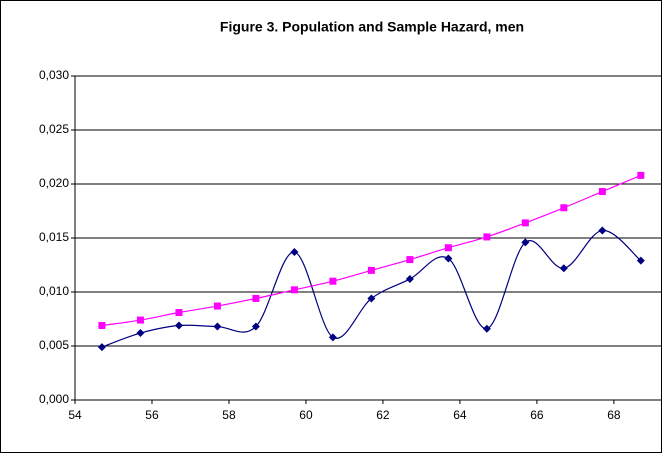 The image size is (662, 453). I want to click on y-tick-label: 0,005, so click(54, 345).